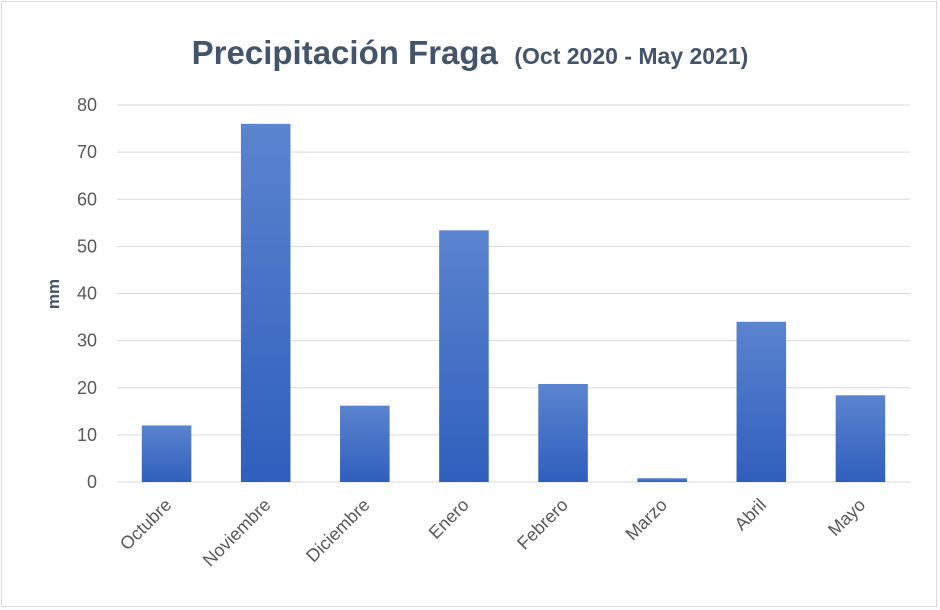  I want to click on y-axis-label: mm, so click(53, 294).